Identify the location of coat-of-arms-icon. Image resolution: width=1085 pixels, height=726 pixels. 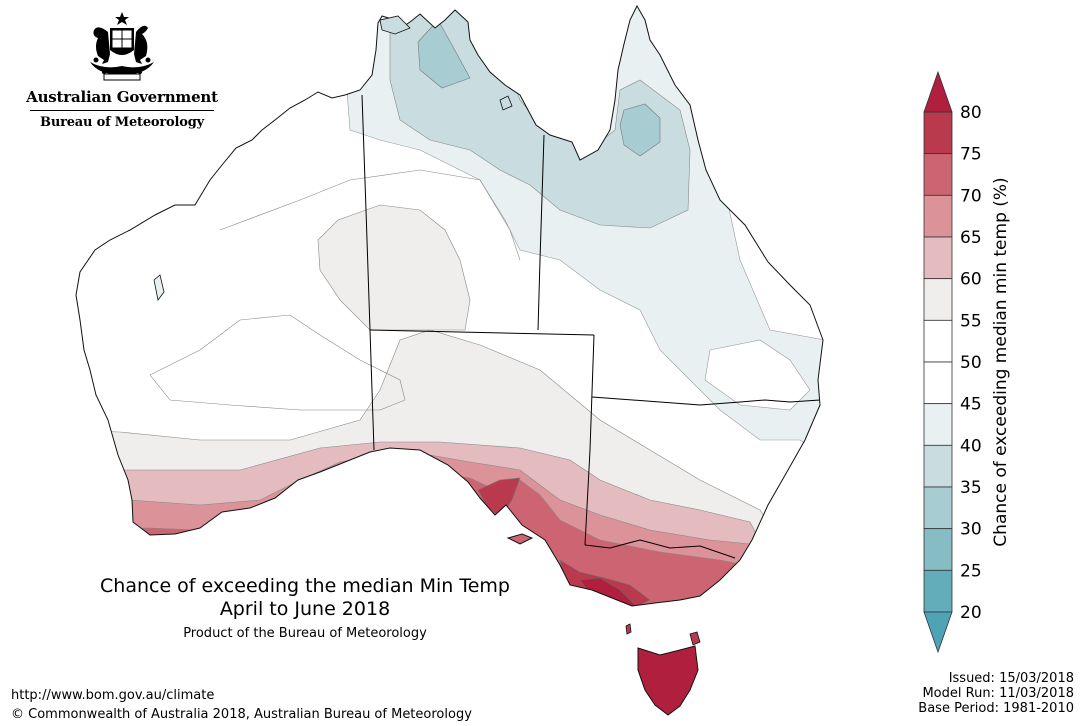
(122, 46).